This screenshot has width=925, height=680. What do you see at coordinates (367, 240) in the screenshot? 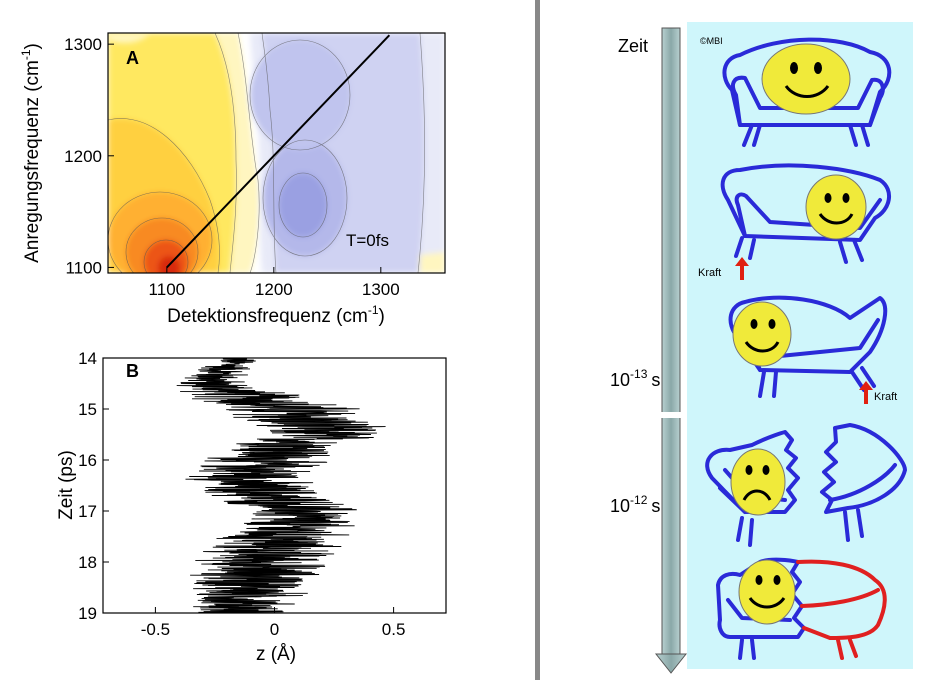
I see `time-annotation: T=0fs` at bounding box center [367, 240].